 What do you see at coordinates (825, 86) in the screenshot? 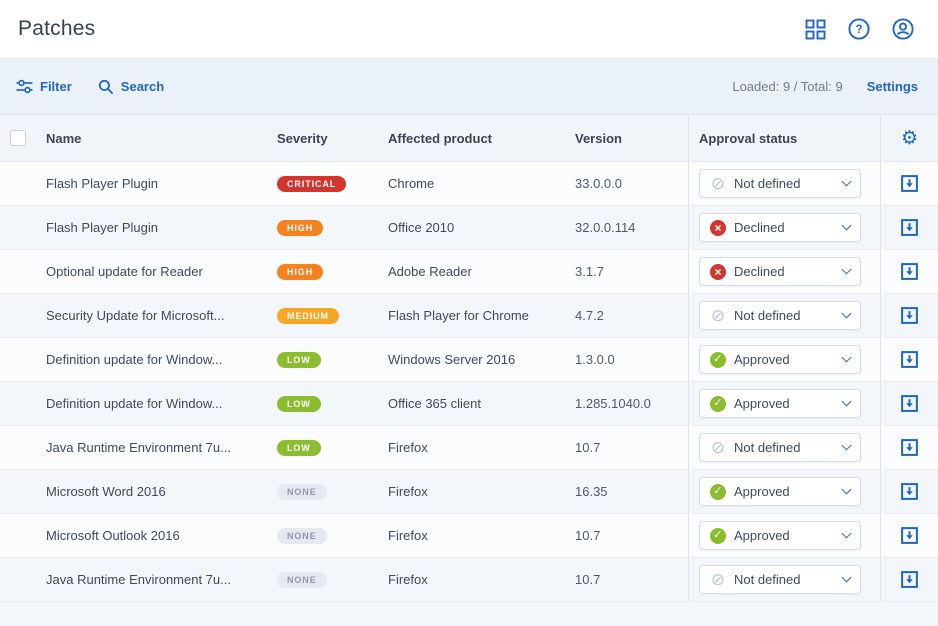
I see `toolbar-right: Loaded: 9 / Total: 9 Settings` at bounding box center [825, 86].